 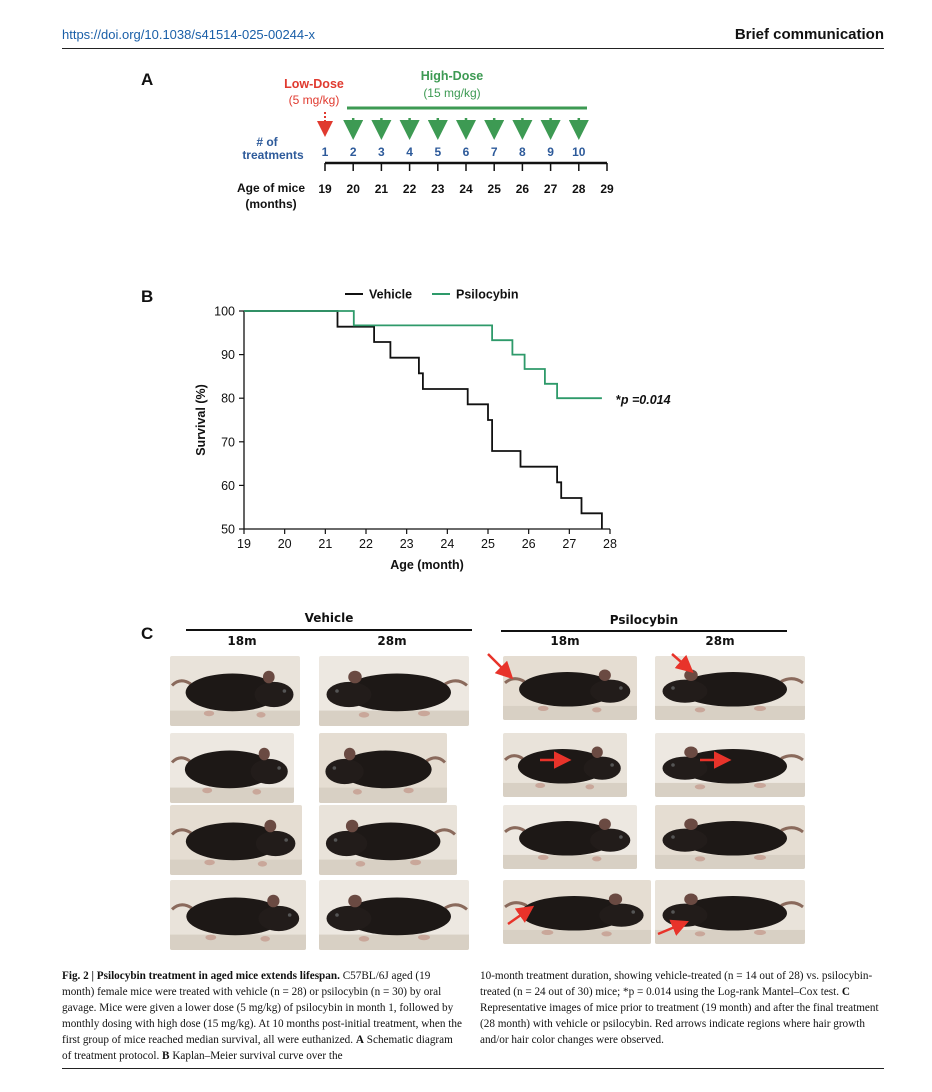 I want to click on treatment-number: 6, so click(x=466, y=152).